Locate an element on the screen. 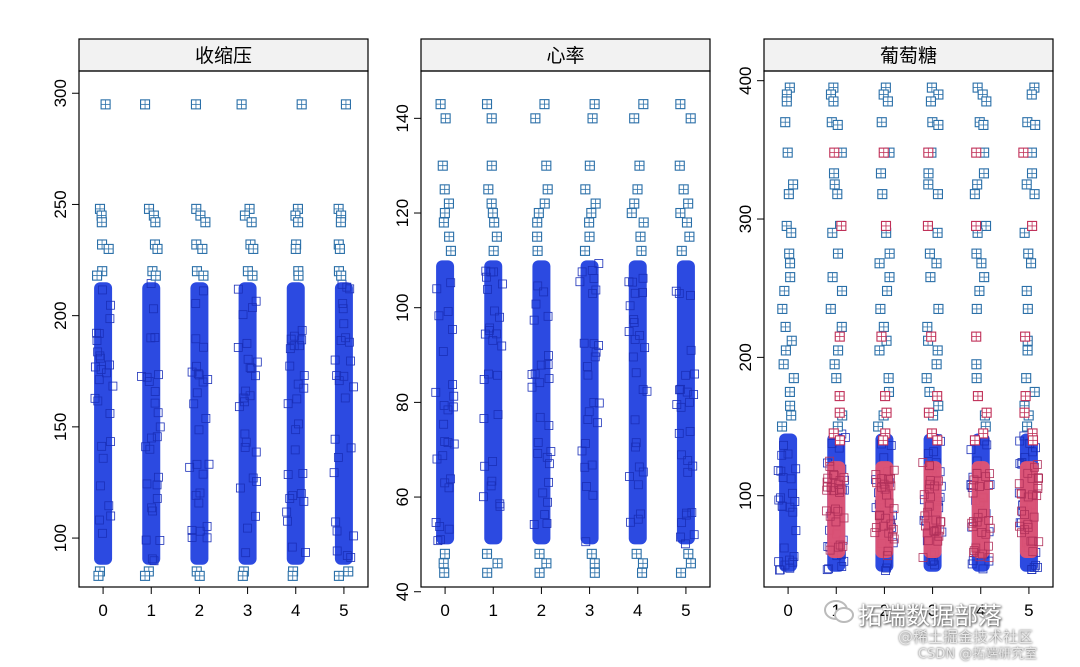 Image resolution: width=1080 pixels, height=667 pixels. y-tick-label: 200 is located at coordinates (745, 357).